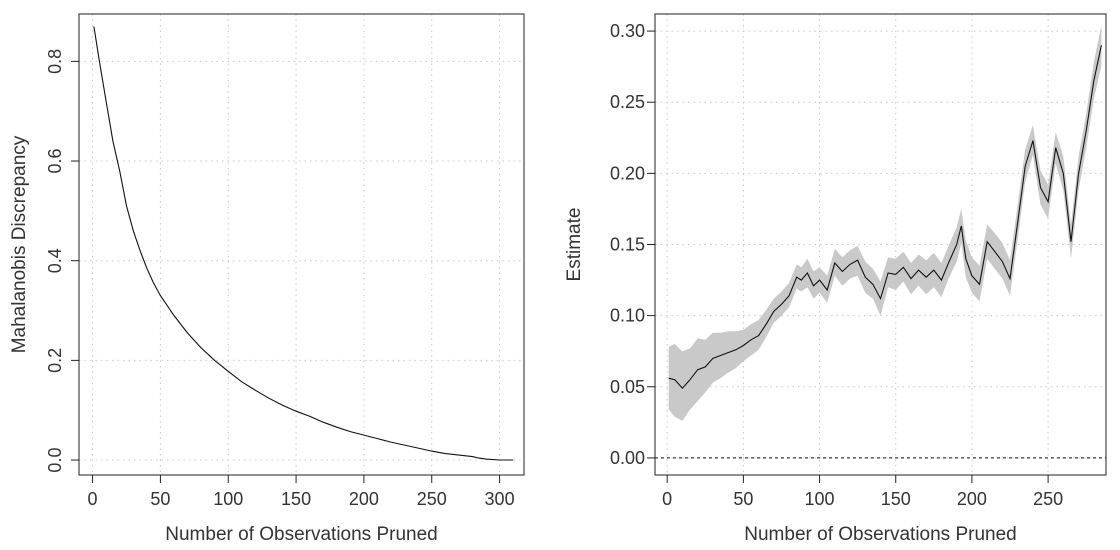 This screenshot has height=550, width=1120. Describe the element at coordinates (627, 458) in the screenshot. I see `right-y-tick-label-0: 0.00` at that location.